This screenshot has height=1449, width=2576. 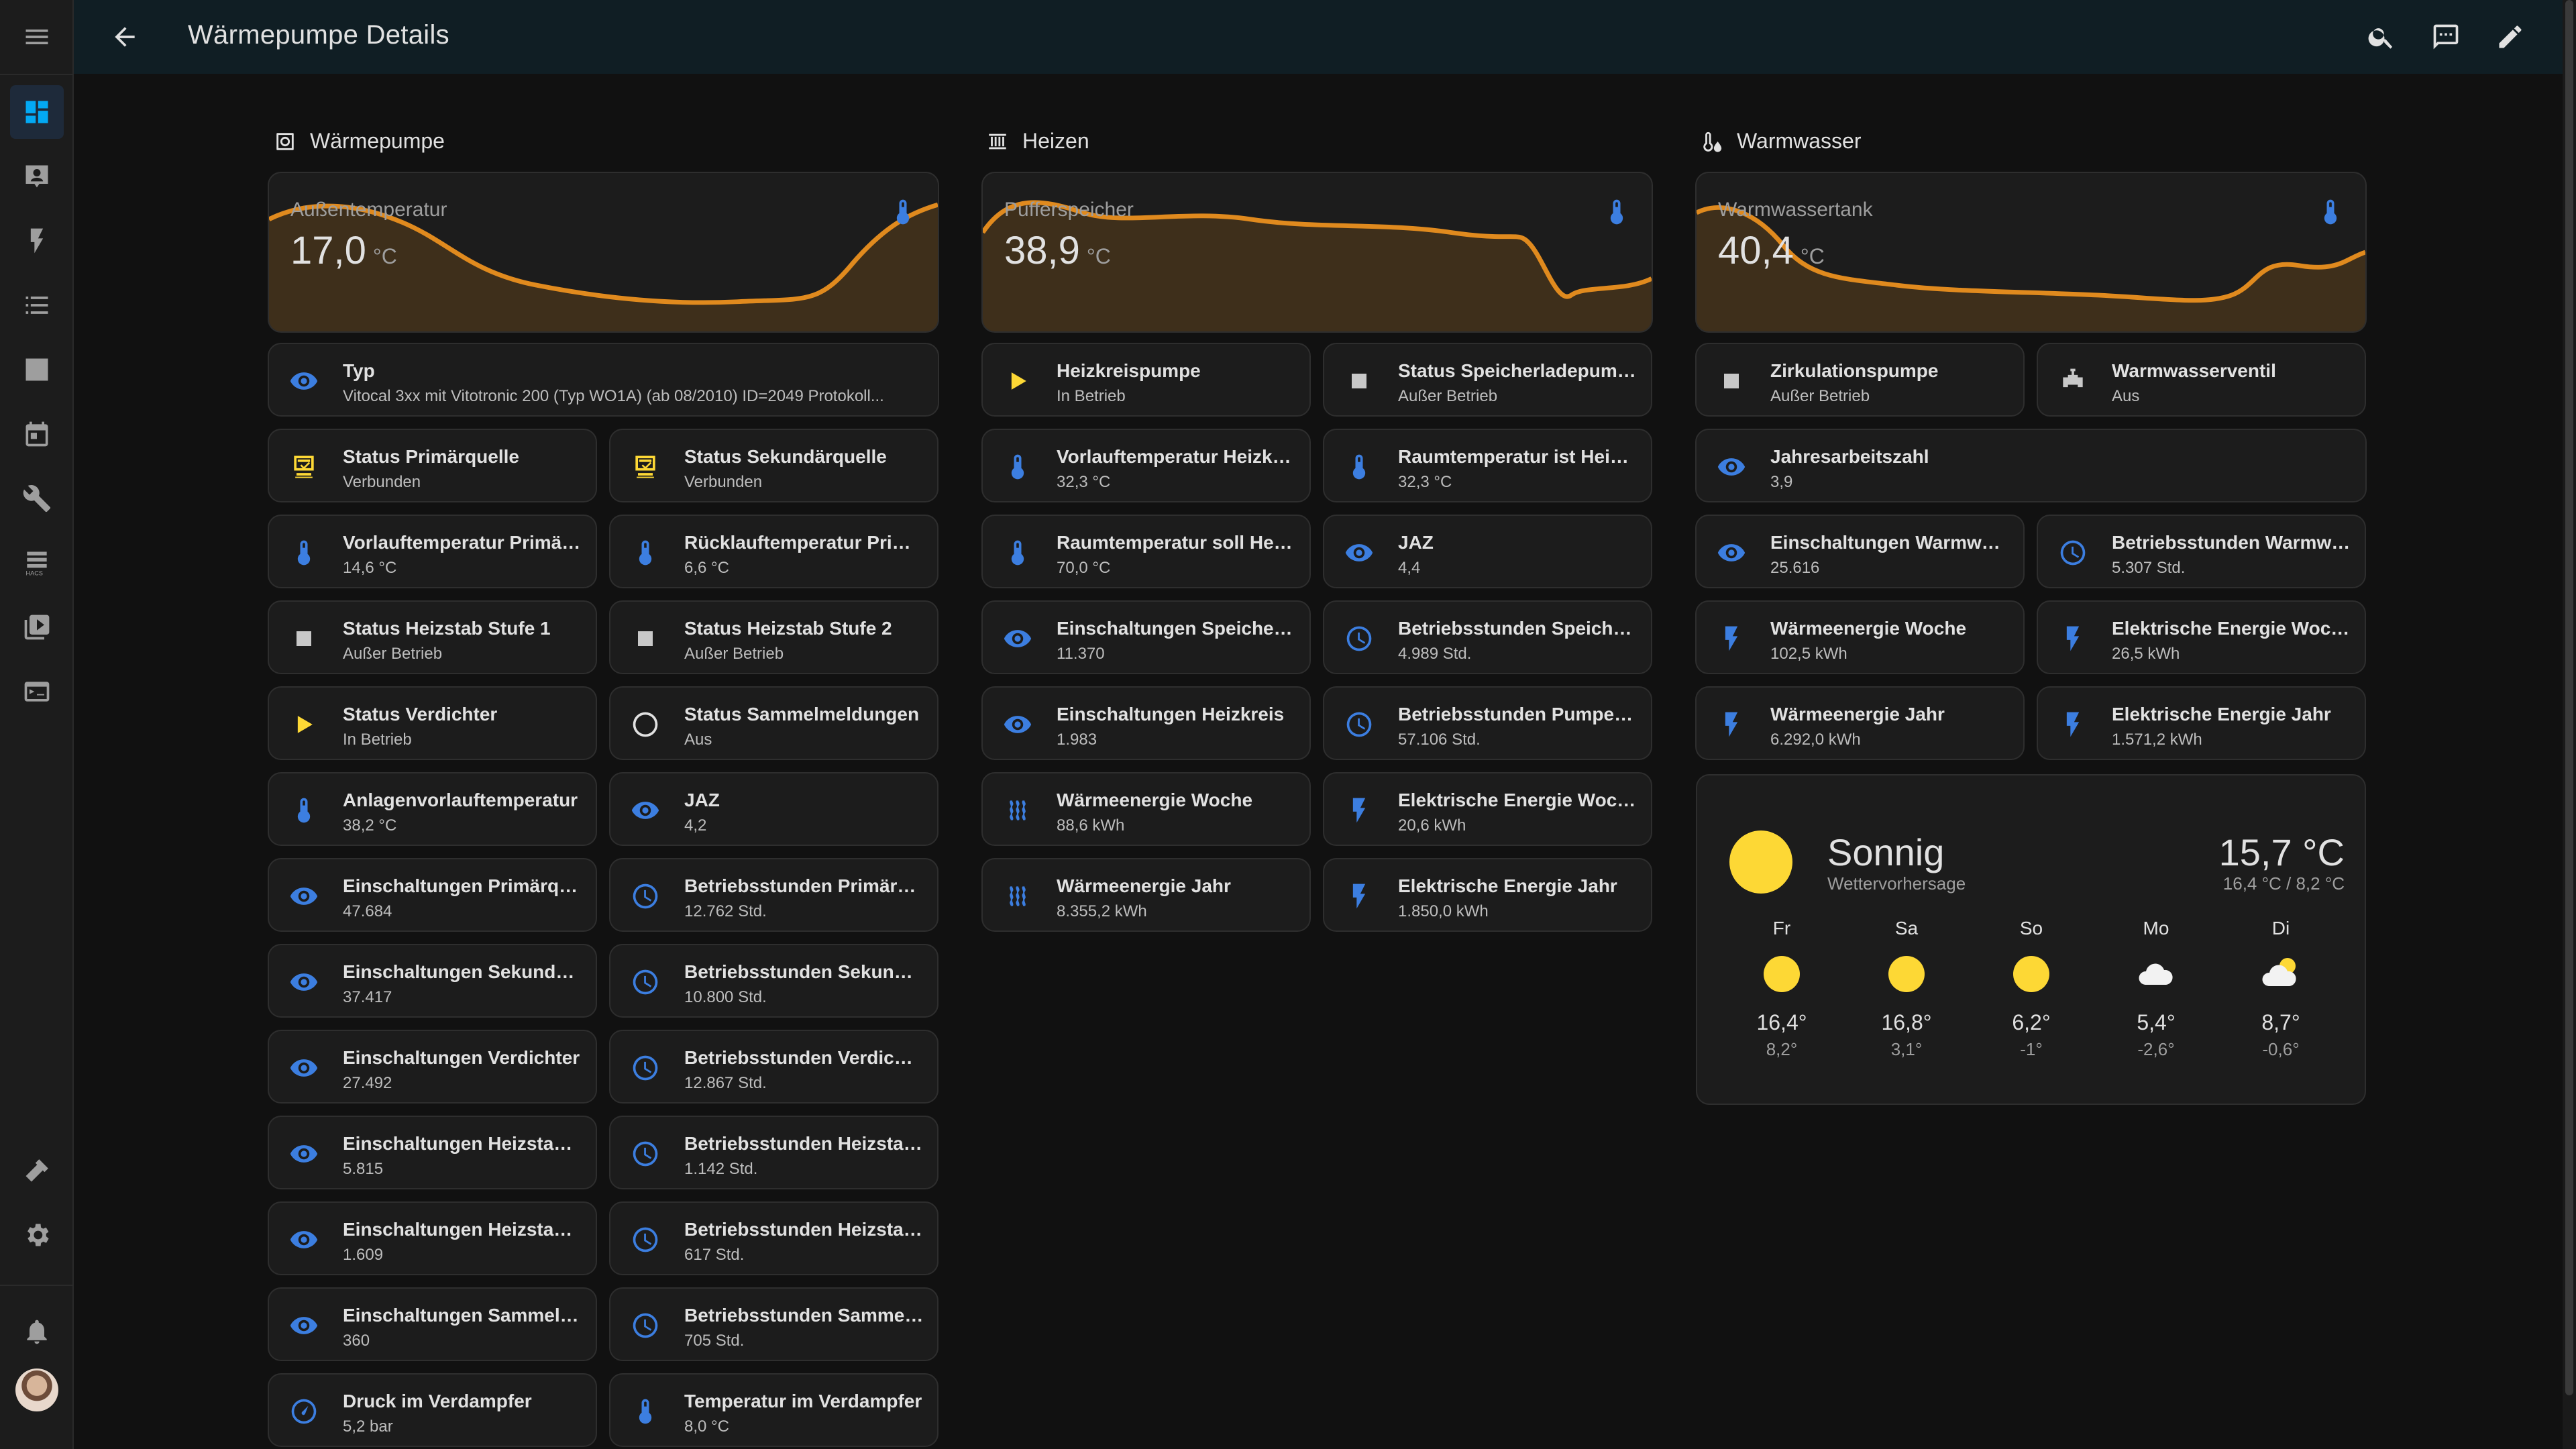 I want to click on wrench-icon, so click(x=37, y=498).